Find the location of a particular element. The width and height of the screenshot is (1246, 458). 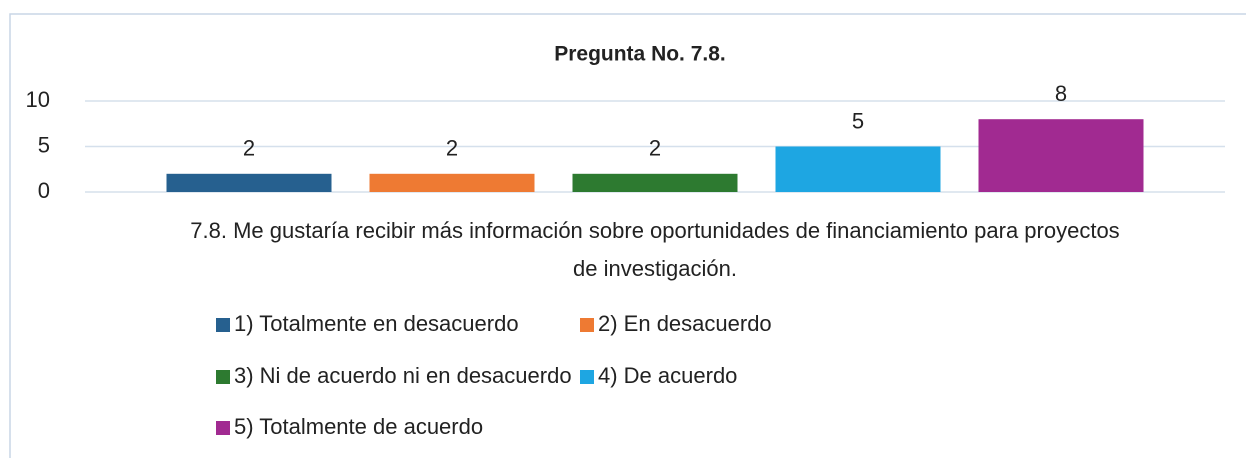

y-tick-label: 0 is located at coordinates (44, 190).